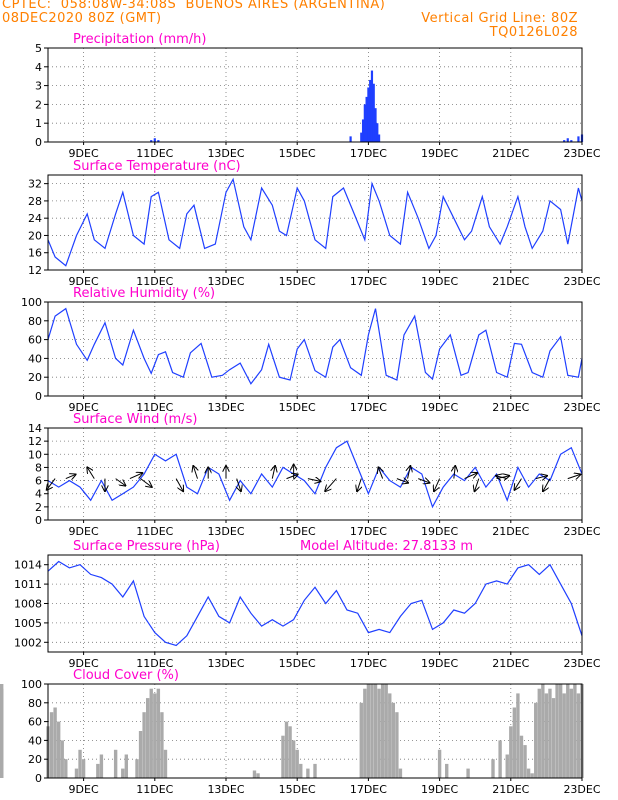  What do you see at coordinates (154, 407) in the screenshot?
I see `humidity-xtick-label: 11DEC` at bounding box center [154, 407].